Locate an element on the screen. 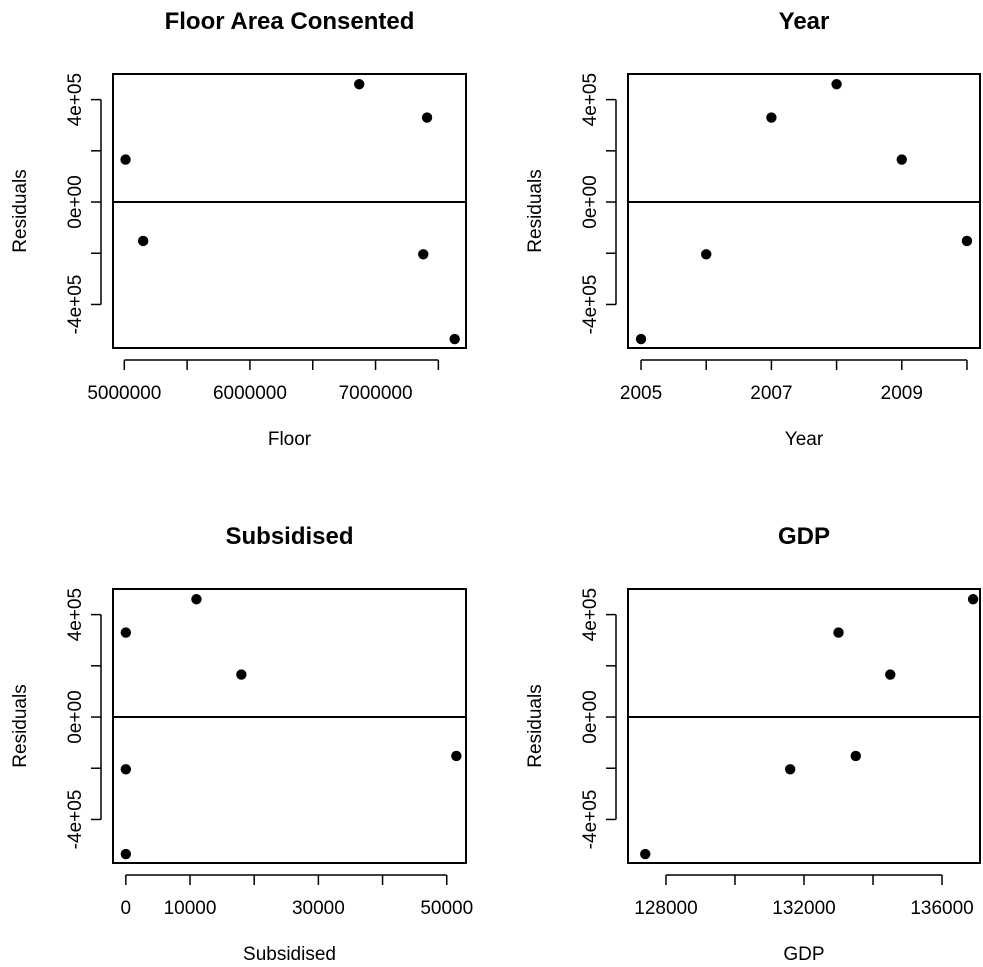 The image size is (983, 967). x-tick-label: 136000 is located at coordinates (941, 908).